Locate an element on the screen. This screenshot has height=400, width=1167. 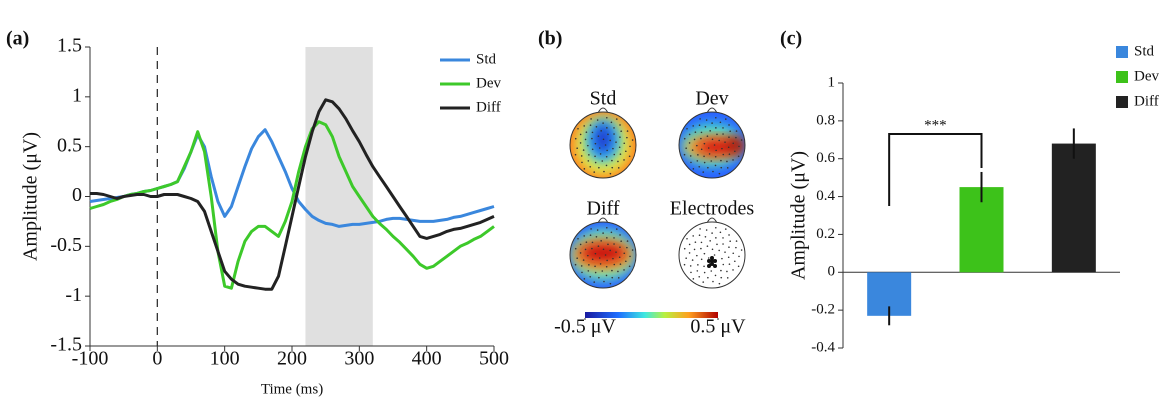
colorbar-label: 0.5 μV is located at coordinates (718, 327).